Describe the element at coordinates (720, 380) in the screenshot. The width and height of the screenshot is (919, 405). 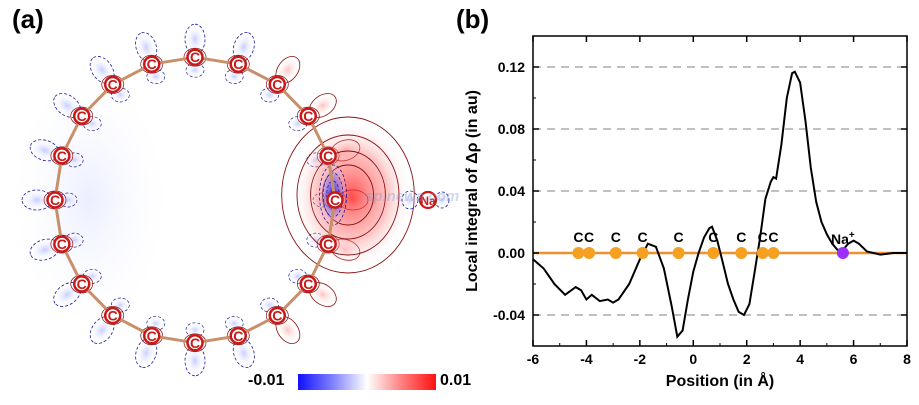
I see `x-axis-label: Position (in Å)` at that location.